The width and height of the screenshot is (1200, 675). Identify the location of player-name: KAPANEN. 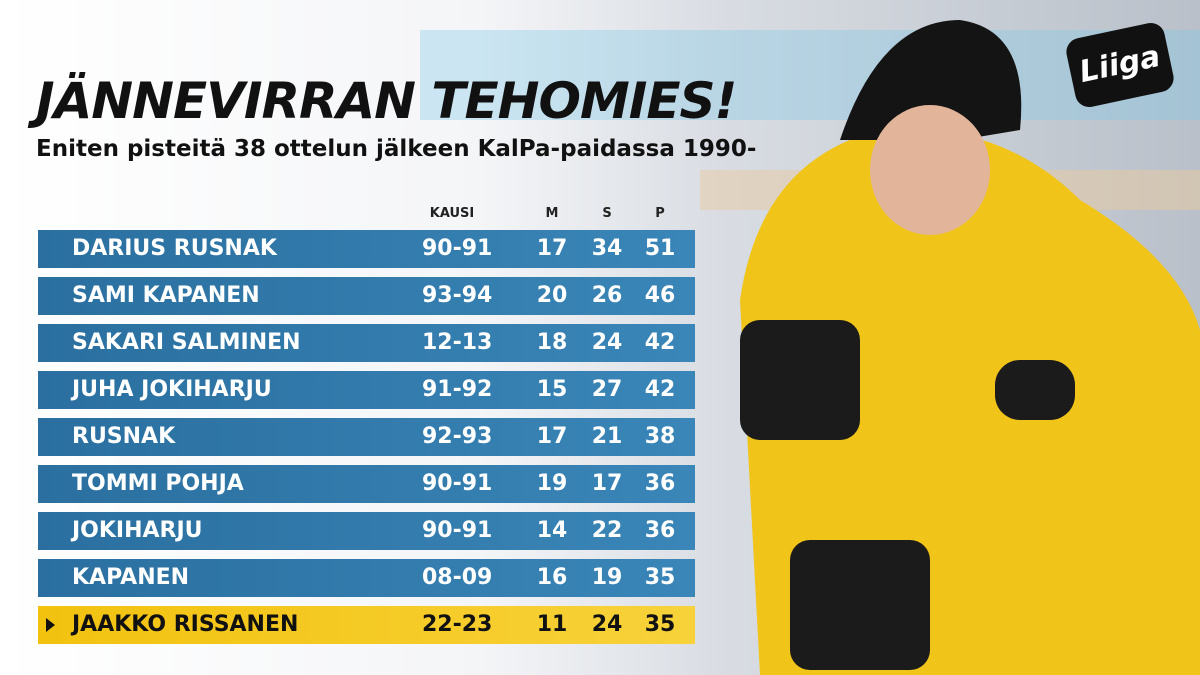
(131, 577).